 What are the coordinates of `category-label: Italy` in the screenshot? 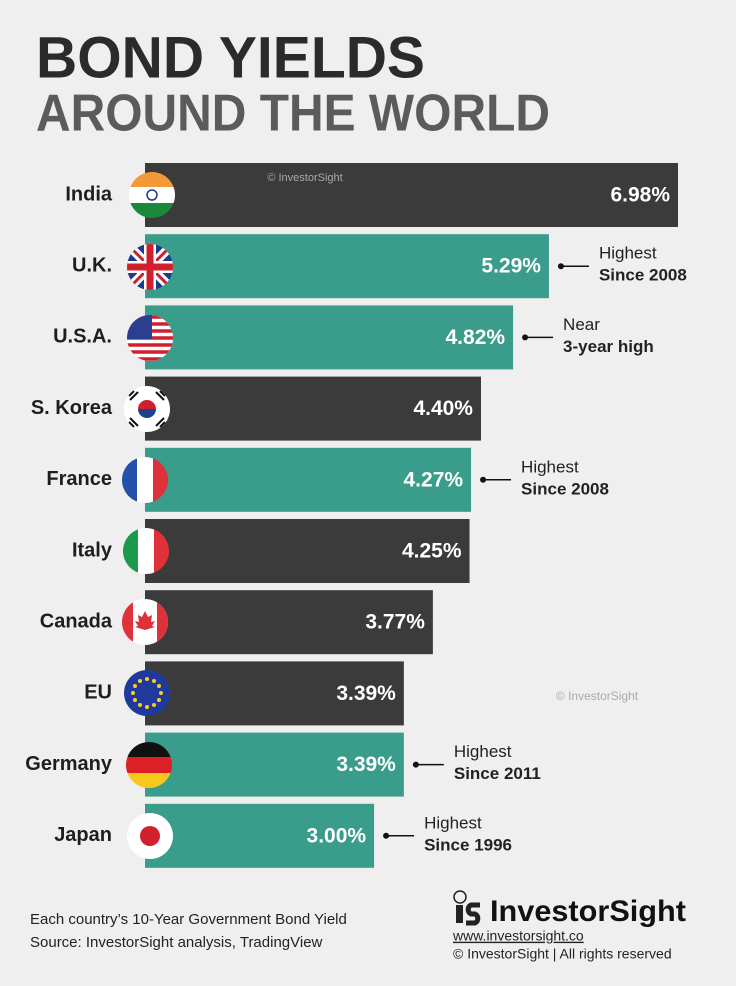 It's located at (92, 550).